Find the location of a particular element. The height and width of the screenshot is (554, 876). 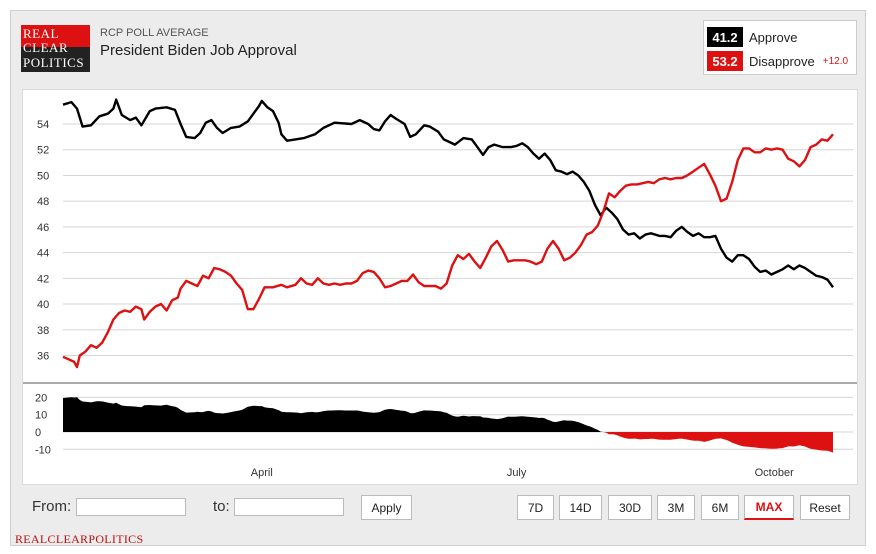

legend-disapprove: 53.2 Disapprove +12.0 is located at coordinates (777, 61).